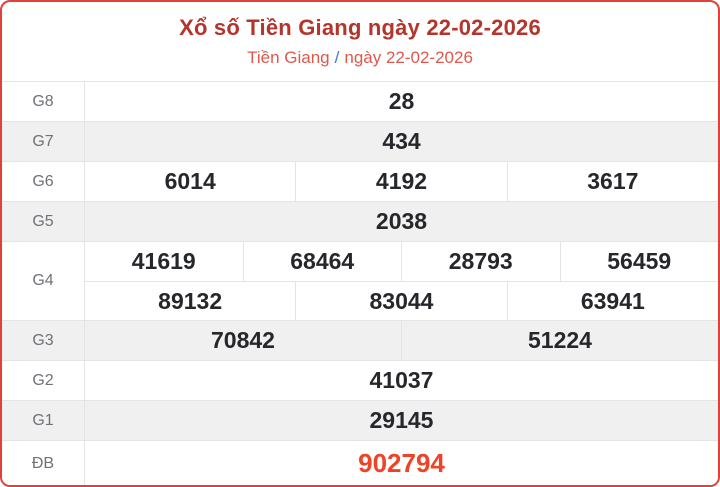 This screenshot has height=487, width=720. I want to click on prize-label: G4, so click(43, 281).